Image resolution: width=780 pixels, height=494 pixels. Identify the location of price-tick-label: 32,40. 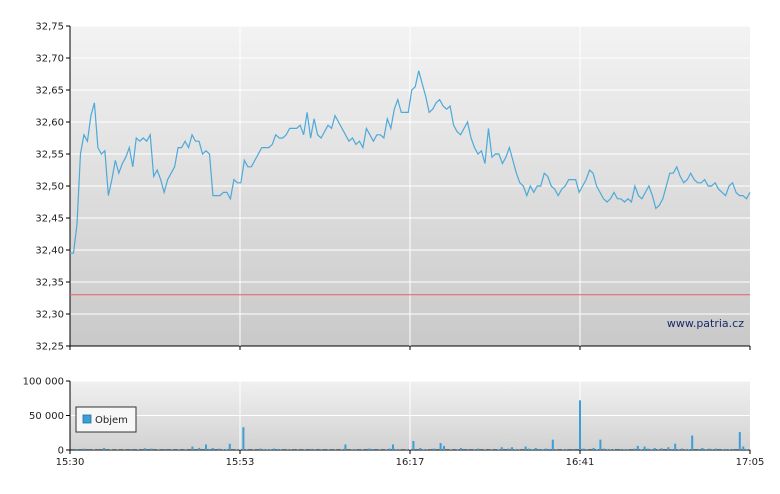
(49, 251).